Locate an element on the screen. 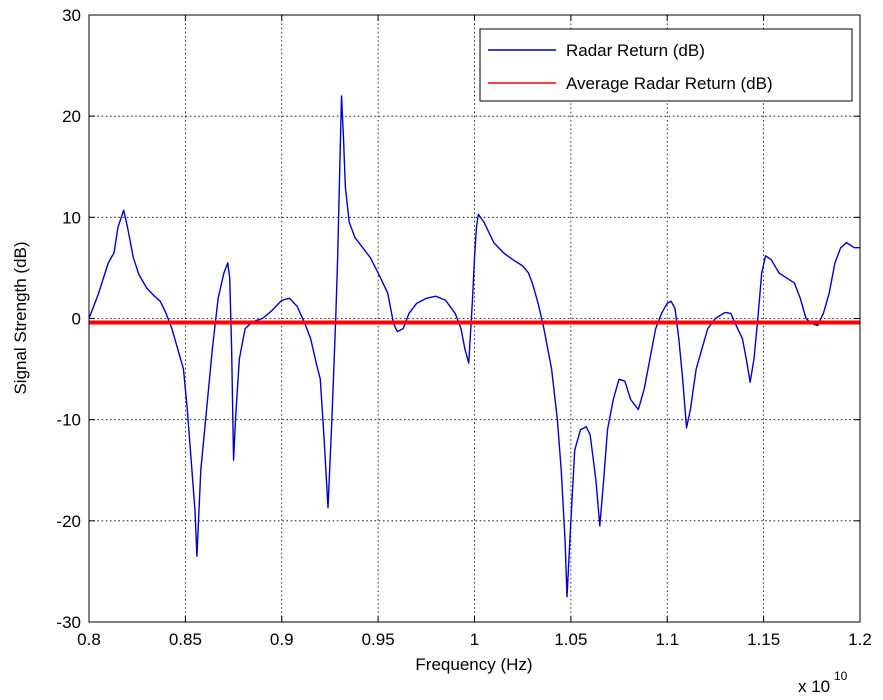 The width and height of the screenshot is (883, 700). y-axis-label: Signal Strength (dB) is located at coordinates (20, 317).